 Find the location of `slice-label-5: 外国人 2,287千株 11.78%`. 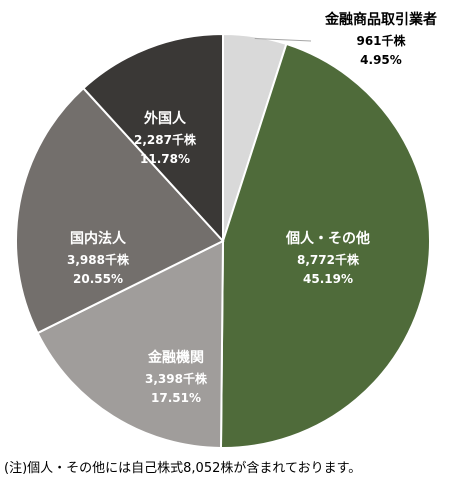

slice-label-5: 外国人 2,287千株 11.78% is located at coordinates (165, 138).